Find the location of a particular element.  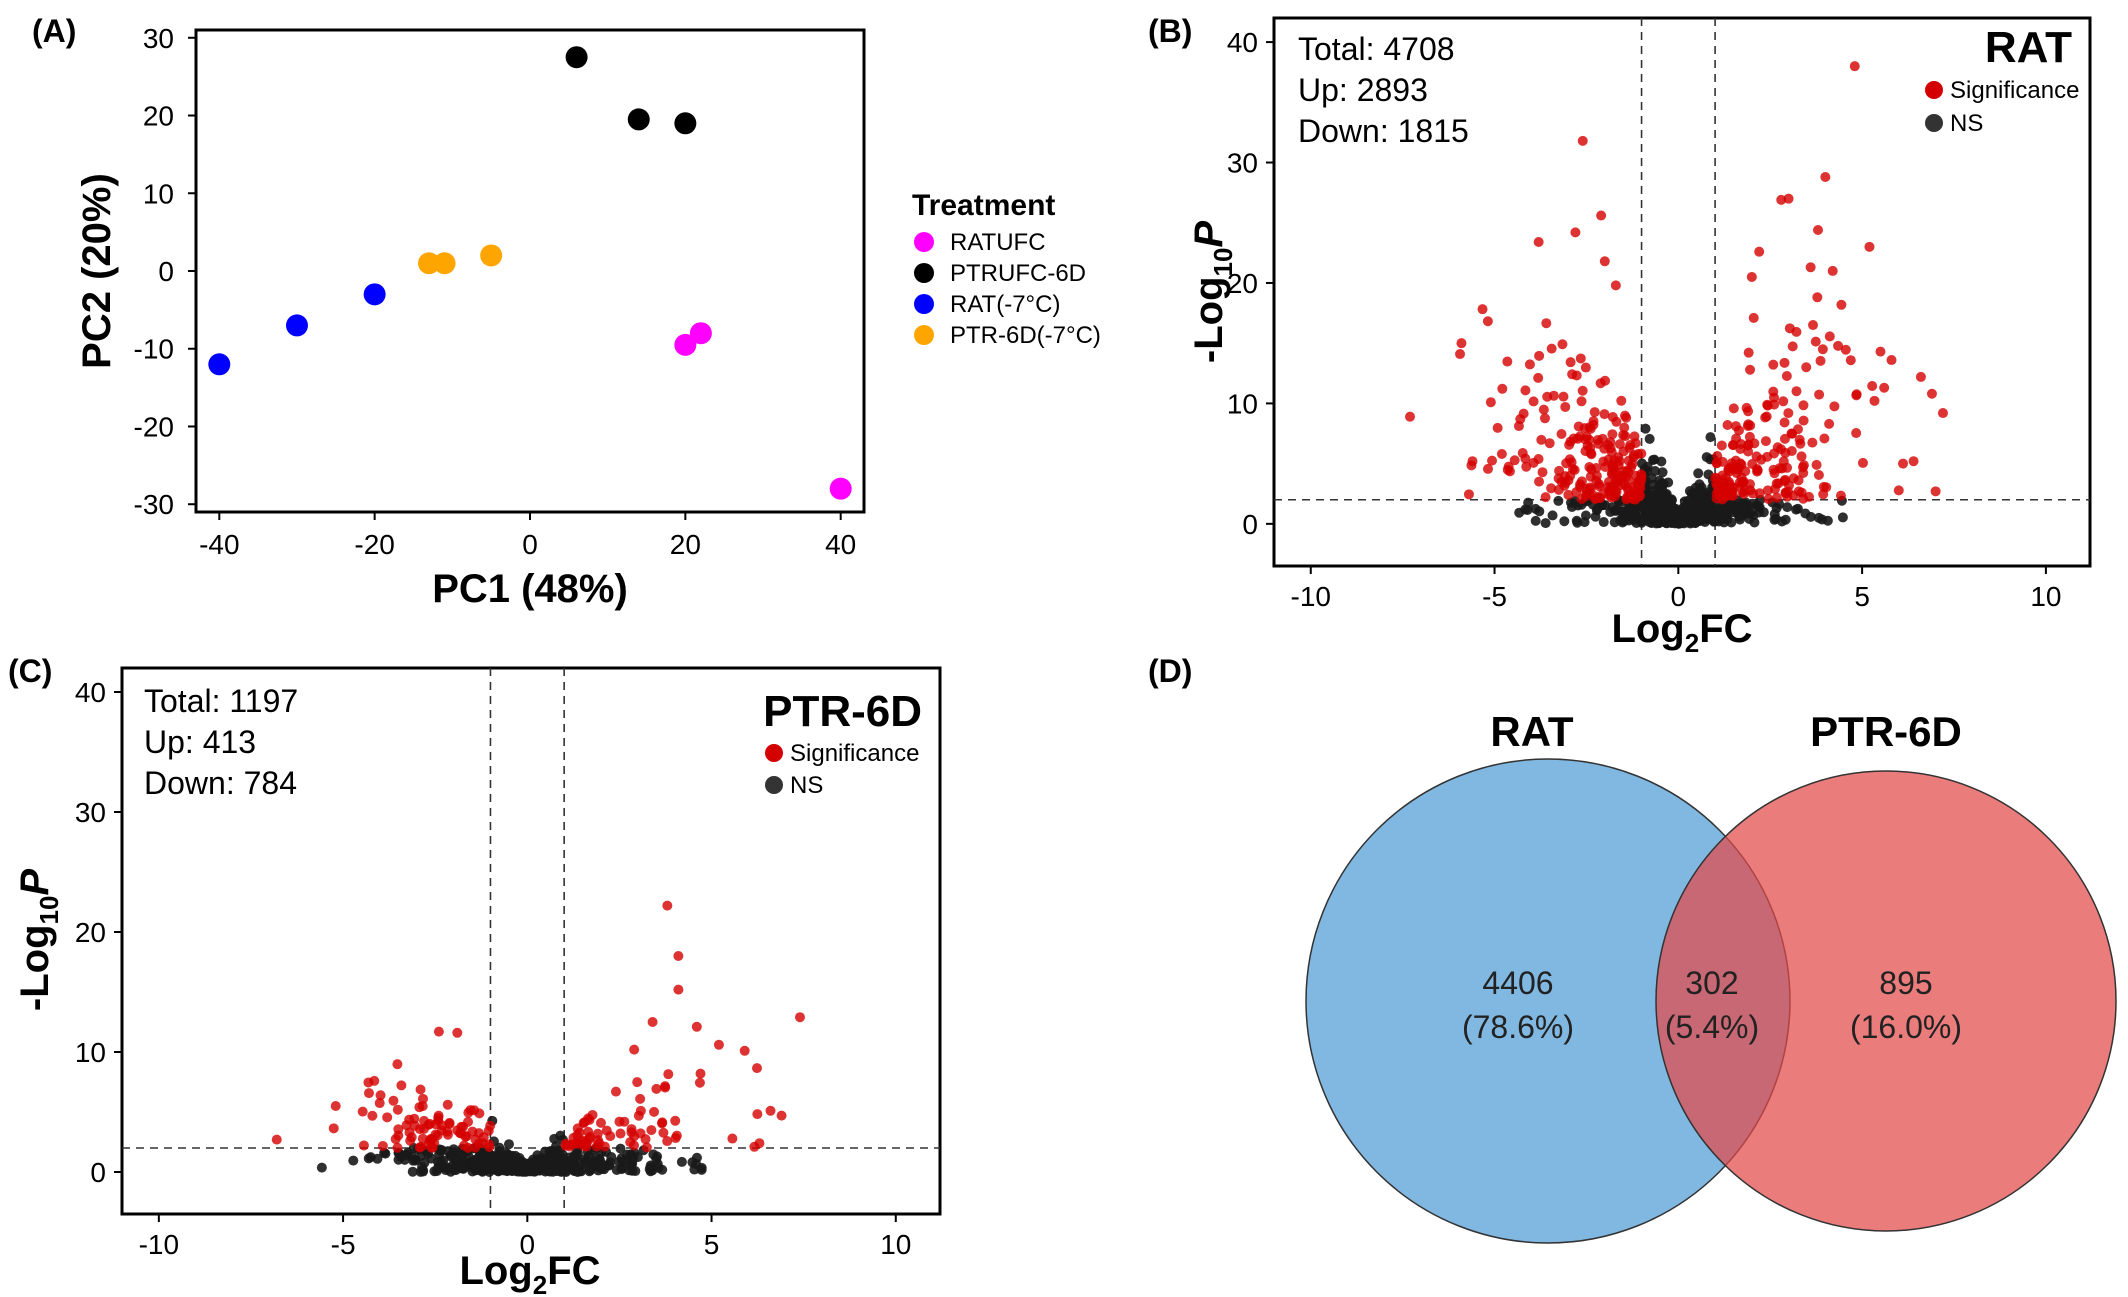

y-tick-label: -30 is located at coordinates (154, 504).